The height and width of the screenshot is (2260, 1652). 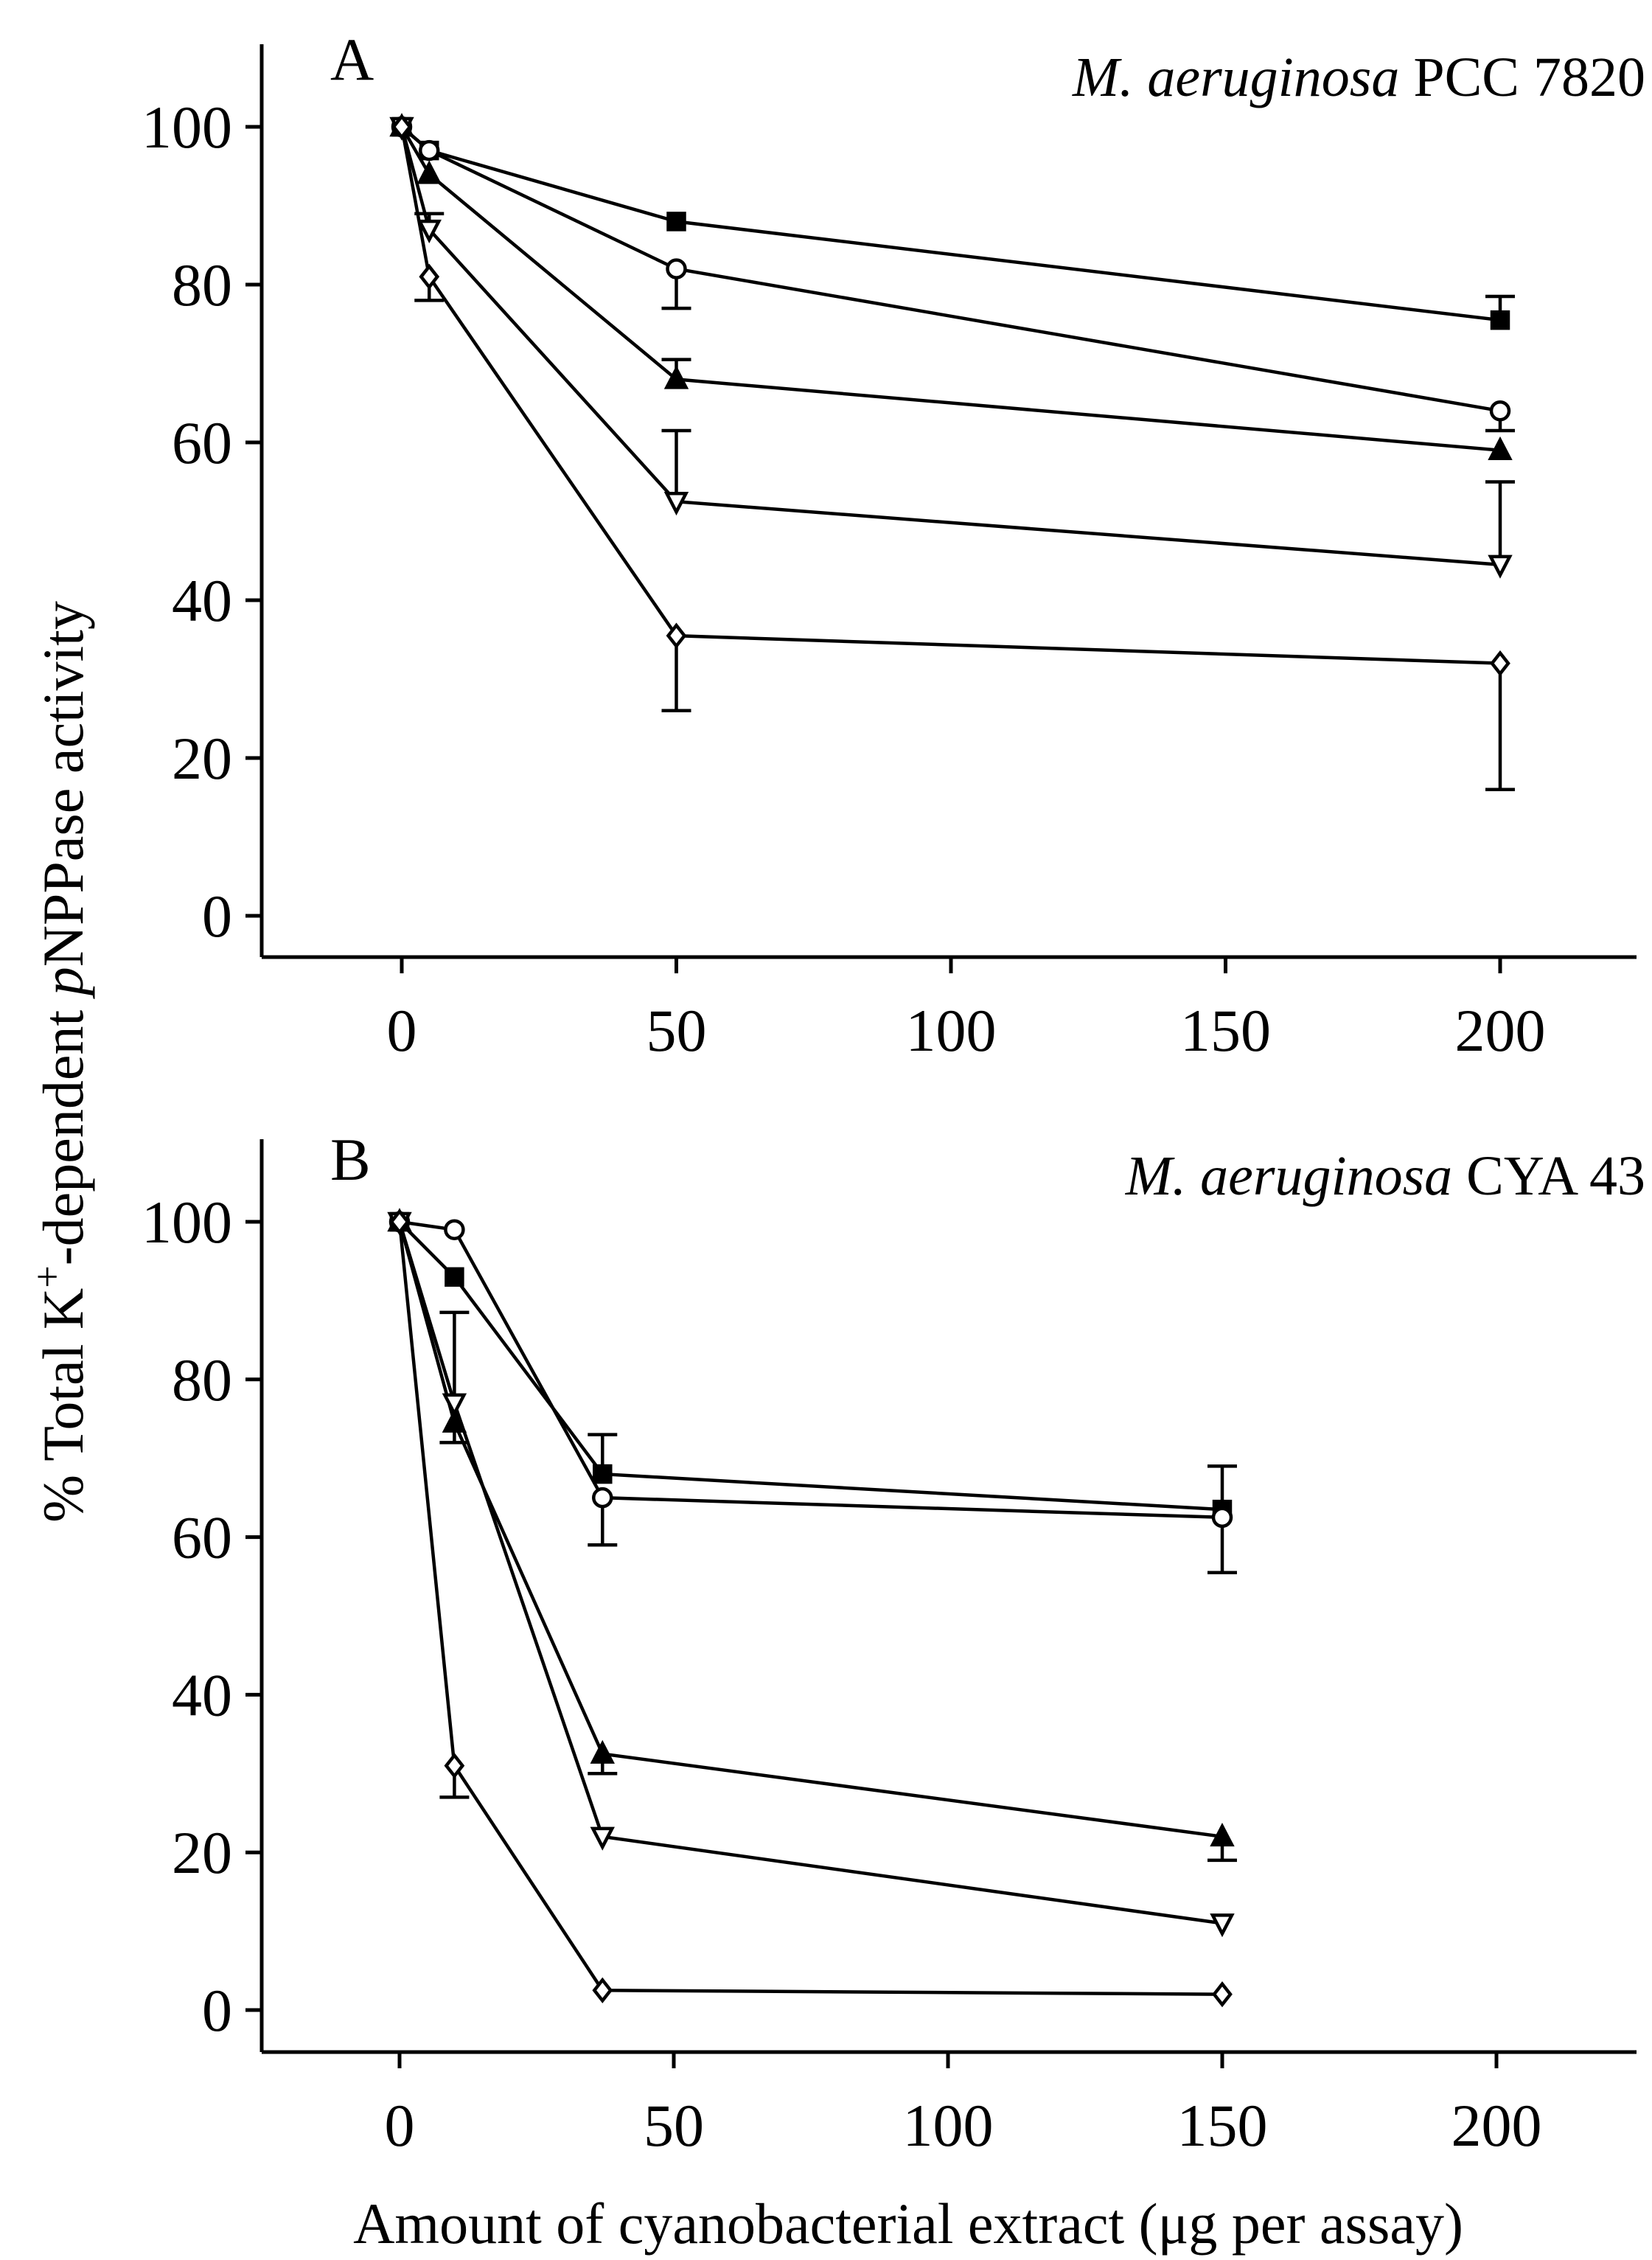 I want to click on panel-a-series-square-filled, so click(x=953, y=223).